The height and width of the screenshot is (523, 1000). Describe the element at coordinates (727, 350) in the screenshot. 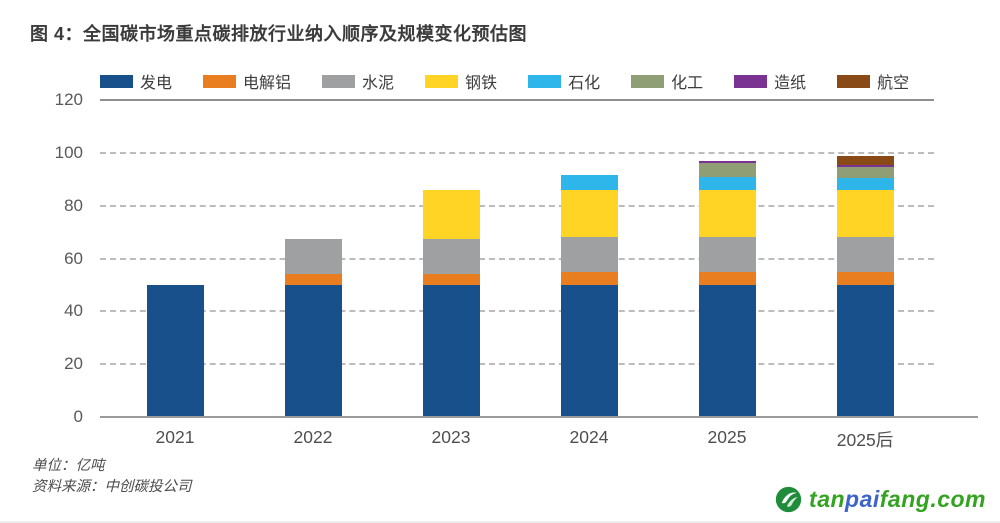

I see `bar-segment-2025-发电` at that location.